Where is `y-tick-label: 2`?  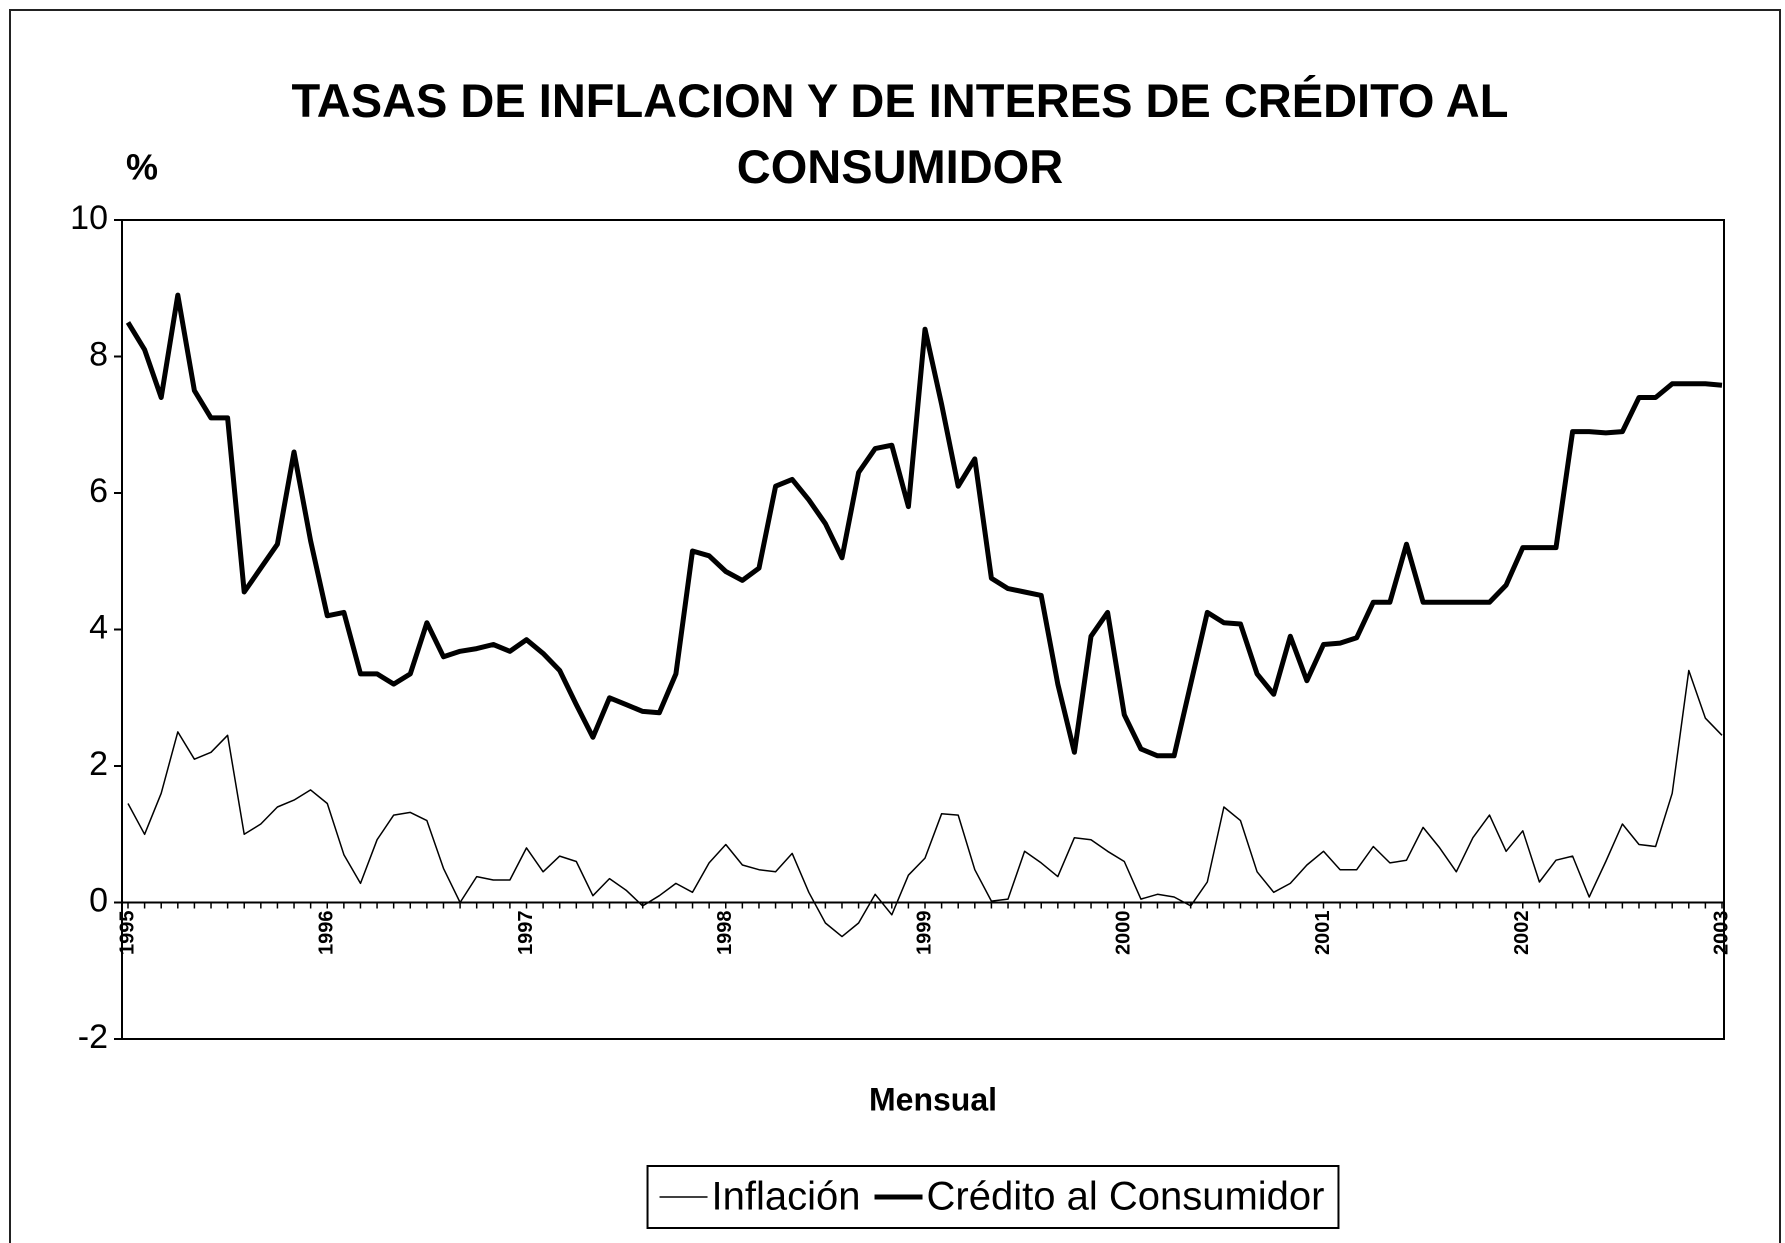
y-tick-label: 2 is located at coordinates (98, 764).